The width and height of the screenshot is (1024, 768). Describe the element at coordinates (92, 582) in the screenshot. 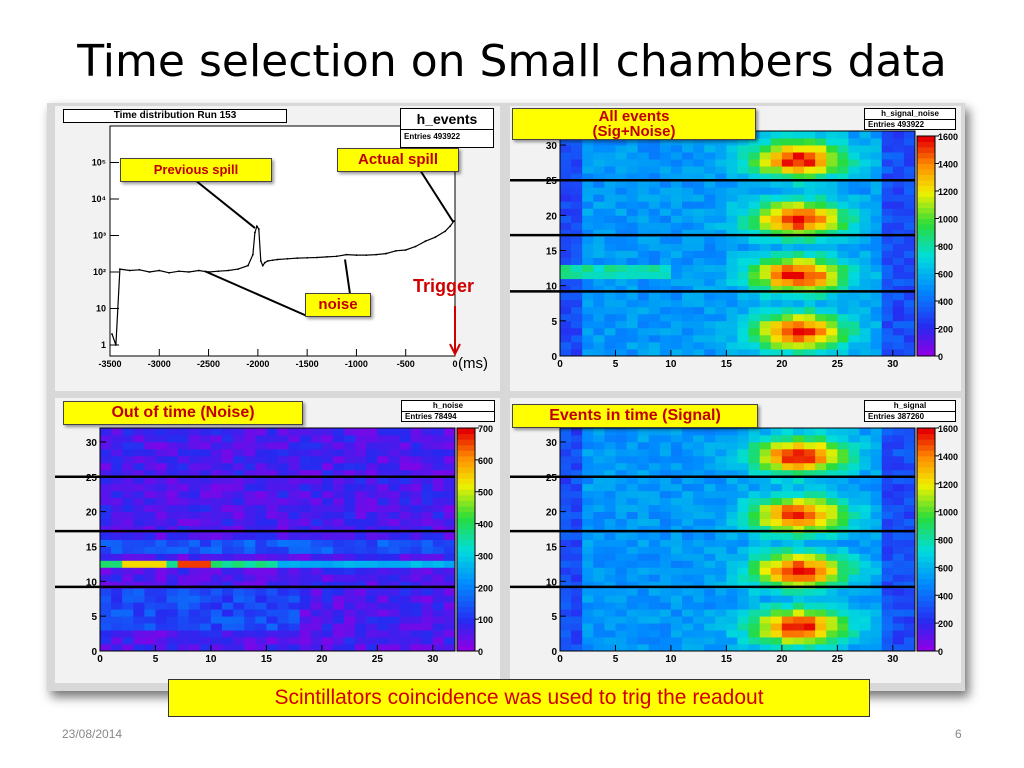

I see `y-tick-label: 10` at that location.